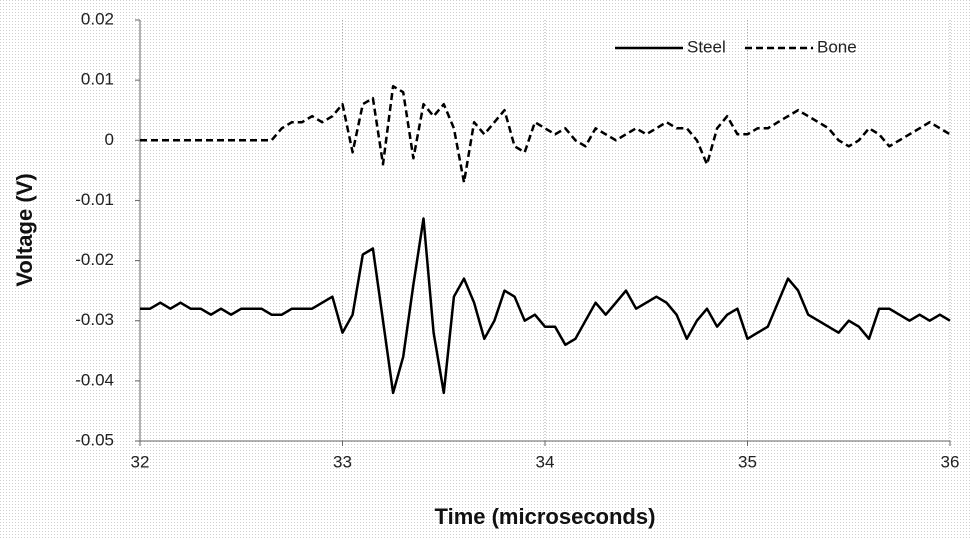 Image resolution: width=970 pixels, height=538 pixels. I want to click on y-tick-label: 0.01, so click(97, 79).